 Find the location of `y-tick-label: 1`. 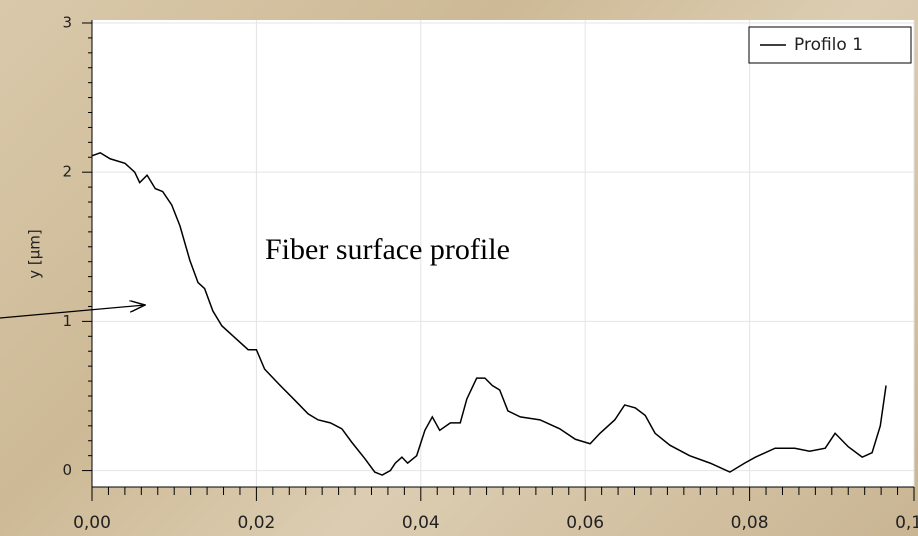

y-tick-label: 1 is located at coordinates (67, 321).